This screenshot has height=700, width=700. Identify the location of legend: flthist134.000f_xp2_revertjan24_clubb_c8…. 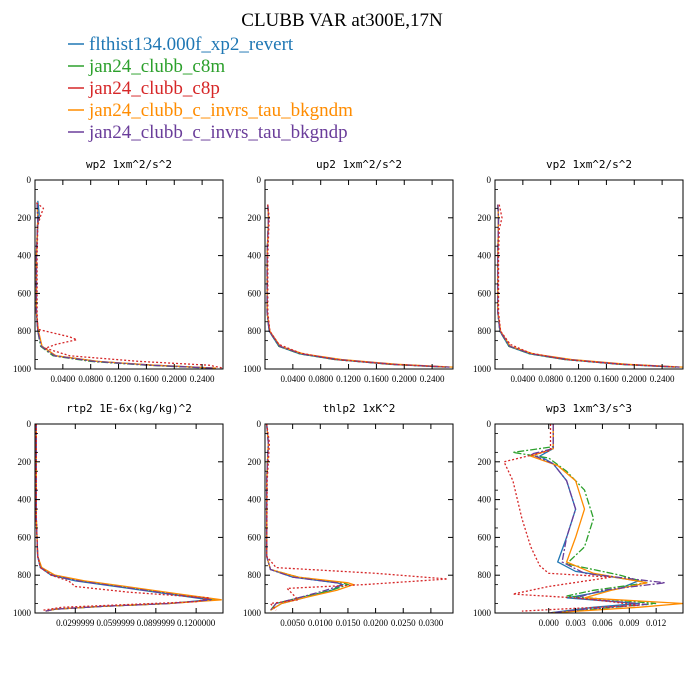
(210, 88).